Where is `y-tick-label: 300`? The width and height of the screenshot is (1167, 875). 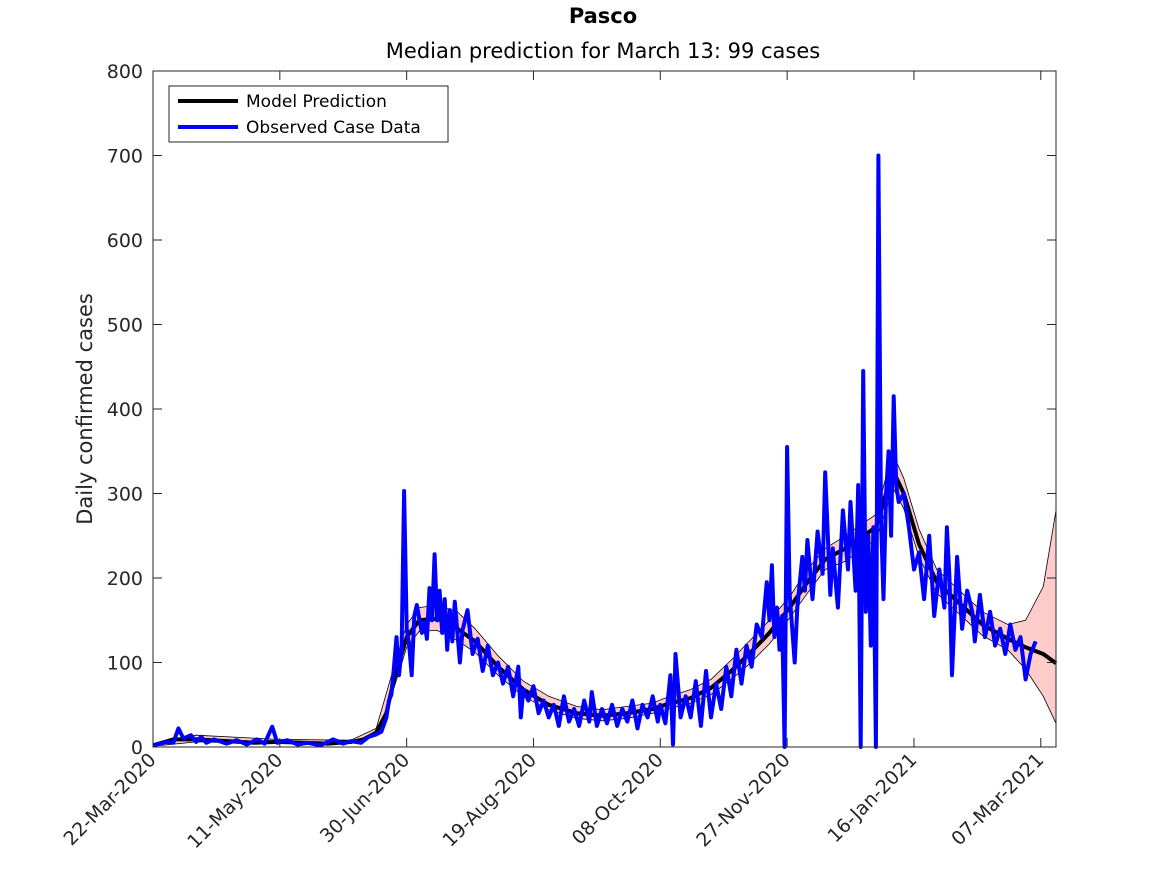 y-tick-label: 300 is located at coordinates (125, 495).